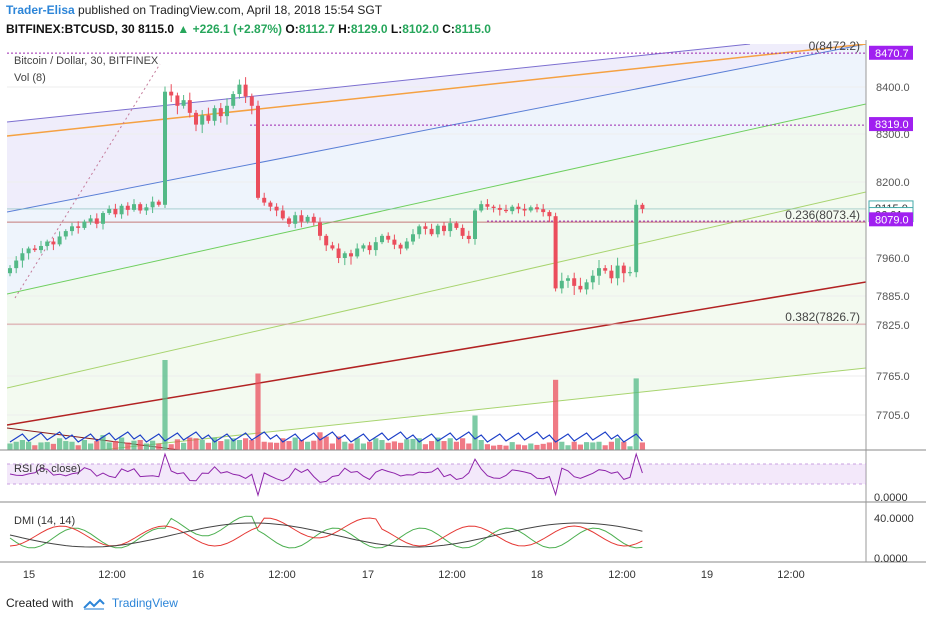  What do you see at coordinates (368, 575) in the screenshot?
I see `x-tick-label: 17` at bounding box center [368, 575].